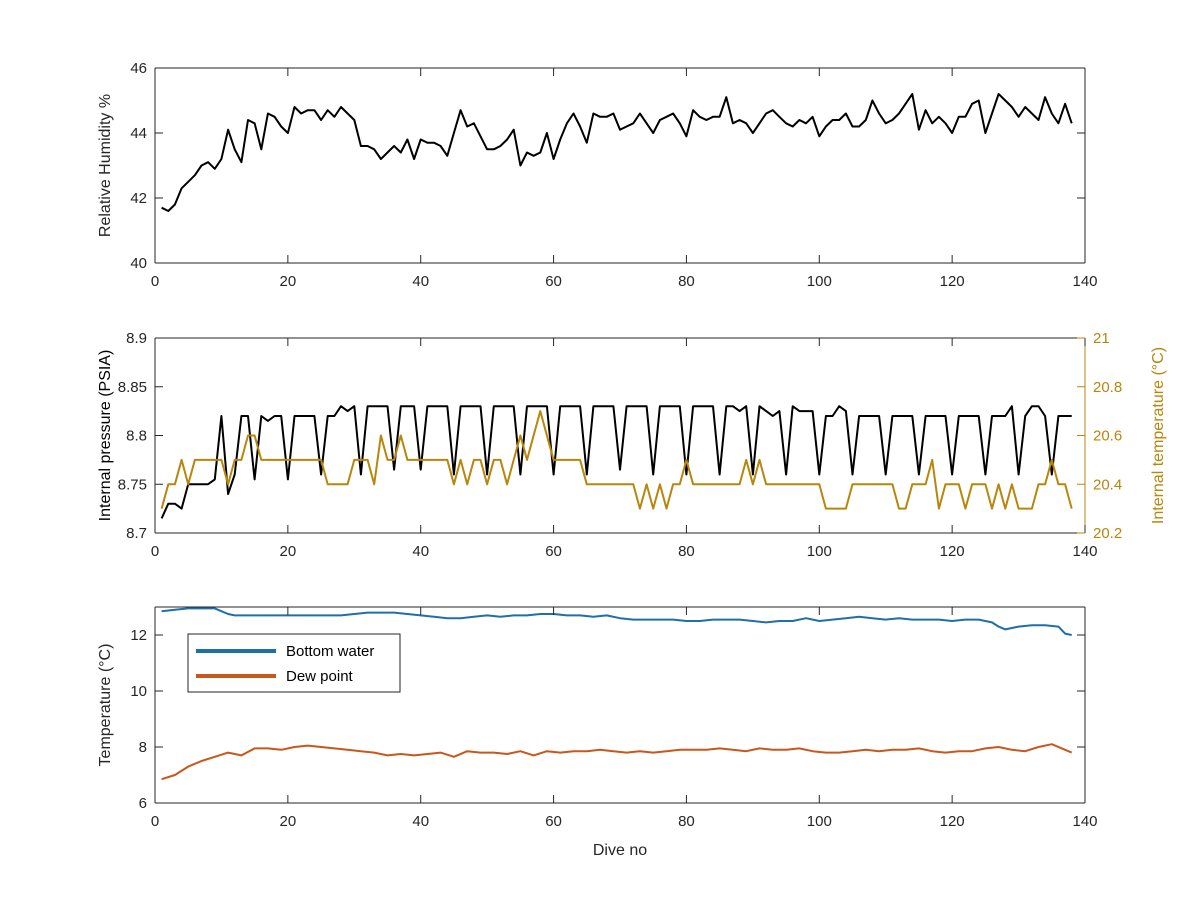  I want to click on y-tick-label: 6, so click(143, 803).